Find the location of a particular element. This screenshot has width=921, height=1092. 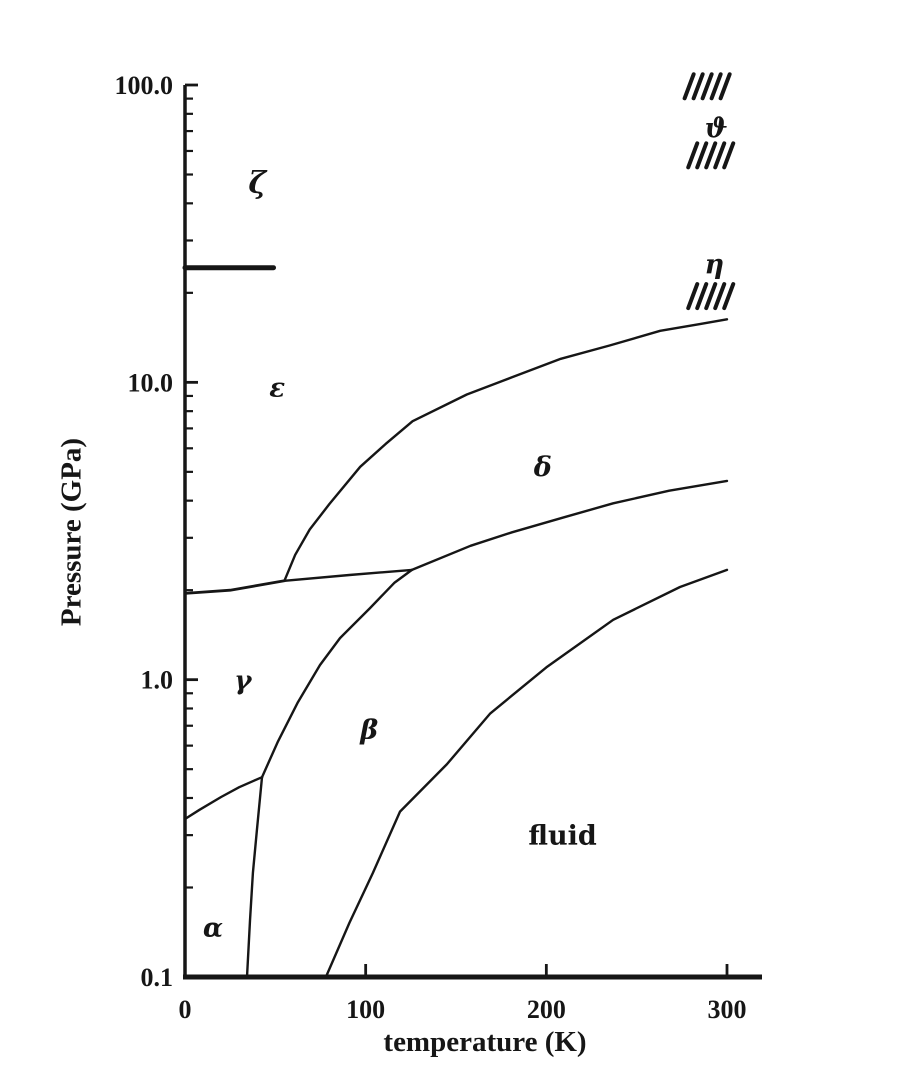

phase-label-η: η is located at coordinates (715, 264).